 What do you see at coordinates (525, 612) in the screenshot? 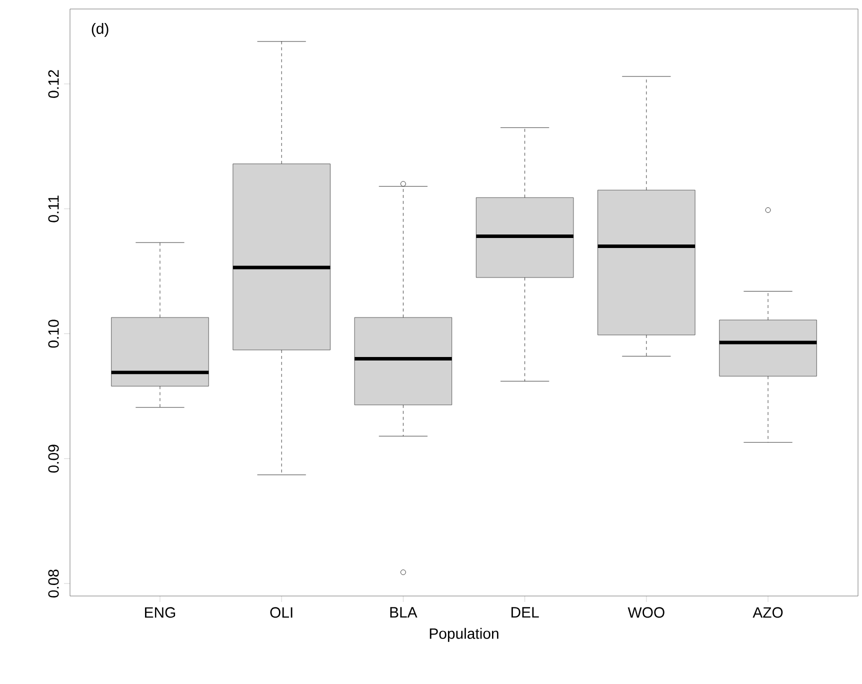
I see `x-tick-label: DEL` at bounding box center [525, 612].